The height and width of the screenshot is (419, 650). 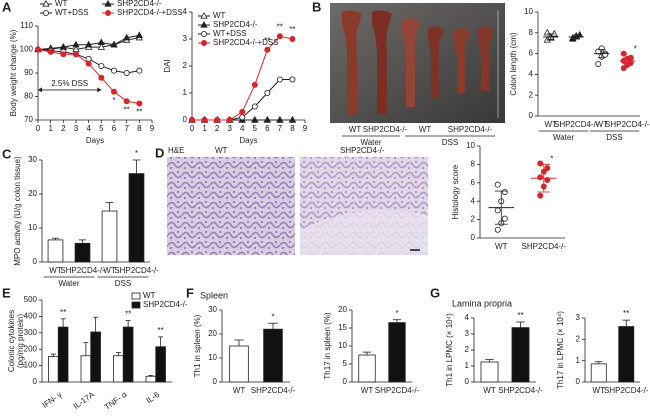 I want to click on legend-label: WT, so click(x=219, y=15).